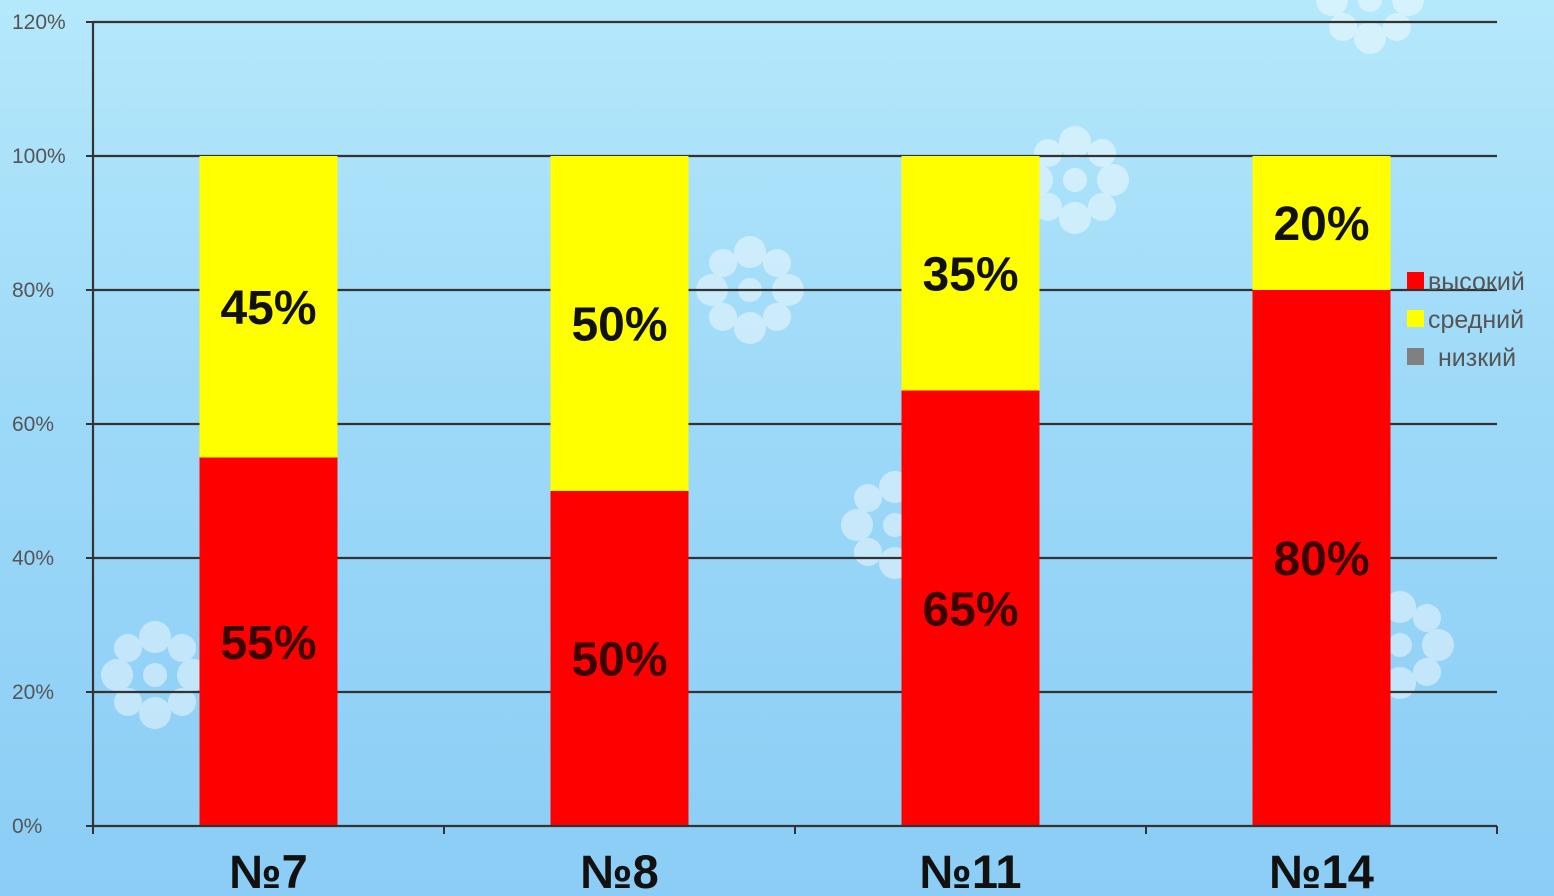 The height and width of the screenshot is (896, 1554). I want to click on x-category-label: №8, so click(619, 870).